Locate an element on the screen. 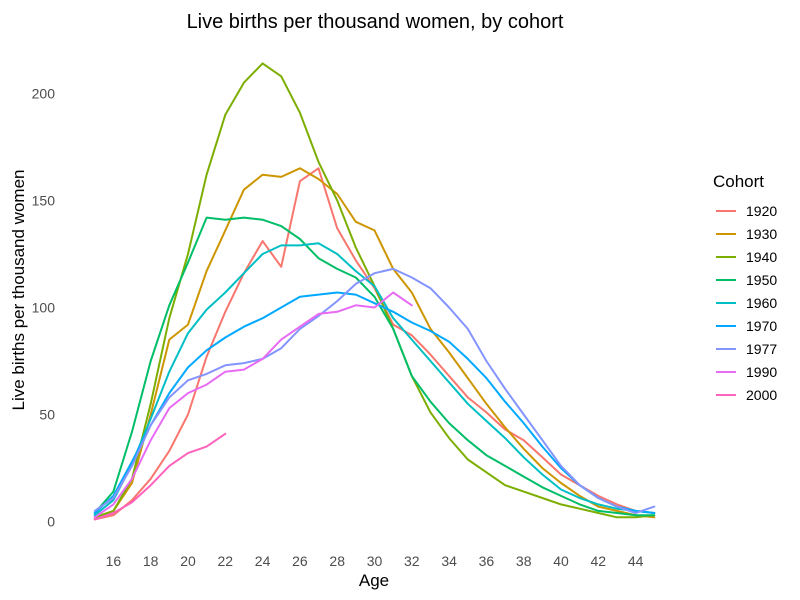 The image size is (800, 600). x-axis-title: Age is located at coordinates (374, 580).